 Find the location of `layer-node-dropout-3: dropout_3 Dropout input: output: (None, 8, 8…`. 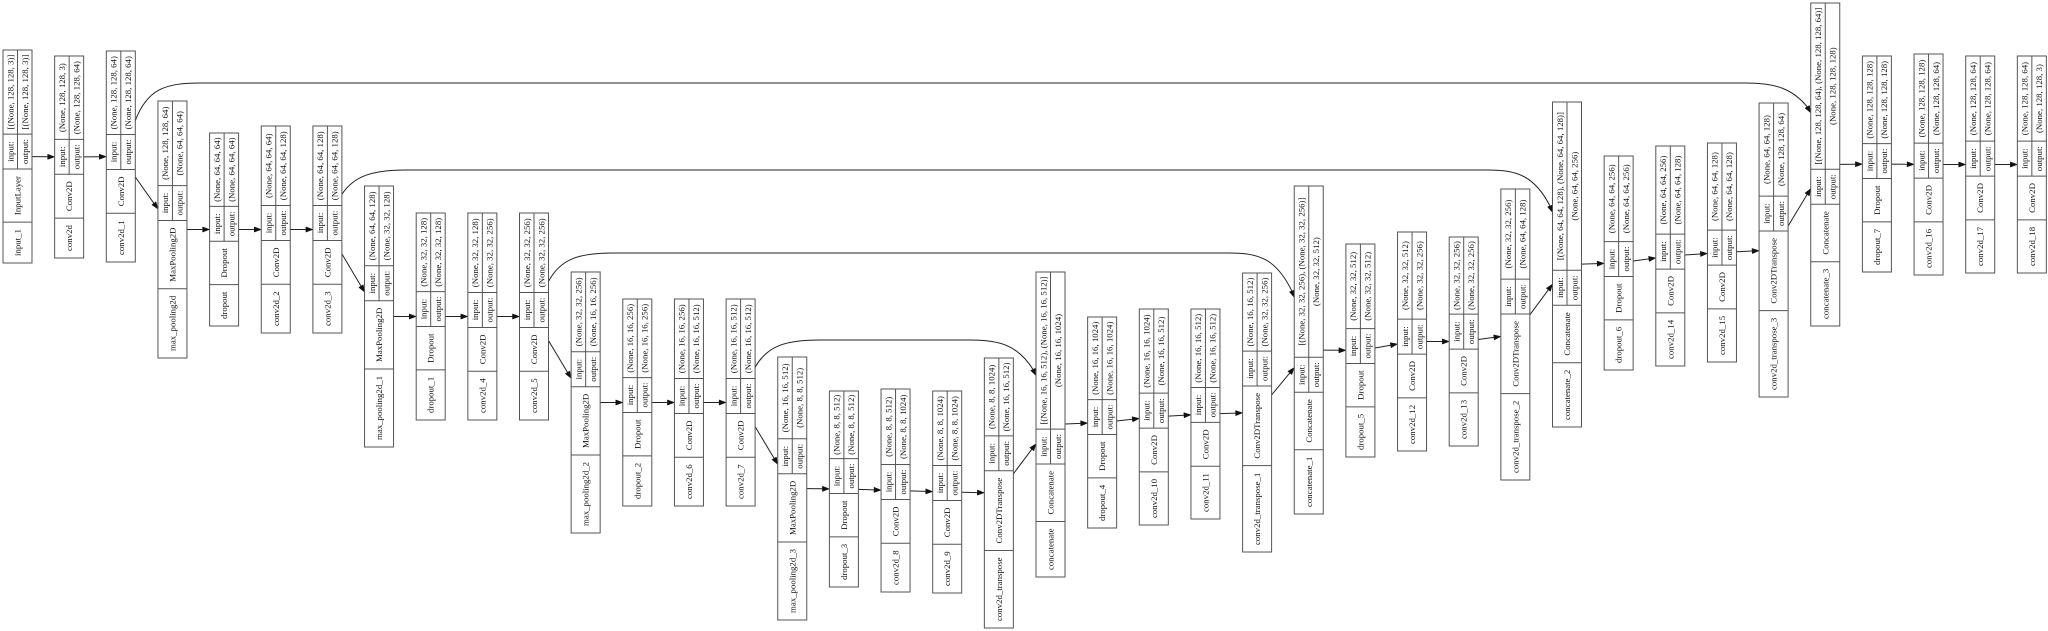

layer-node-dropout-3: dropout_3 Dropout input: output: (None, 8, 8… is located at coordinates (843, 489).